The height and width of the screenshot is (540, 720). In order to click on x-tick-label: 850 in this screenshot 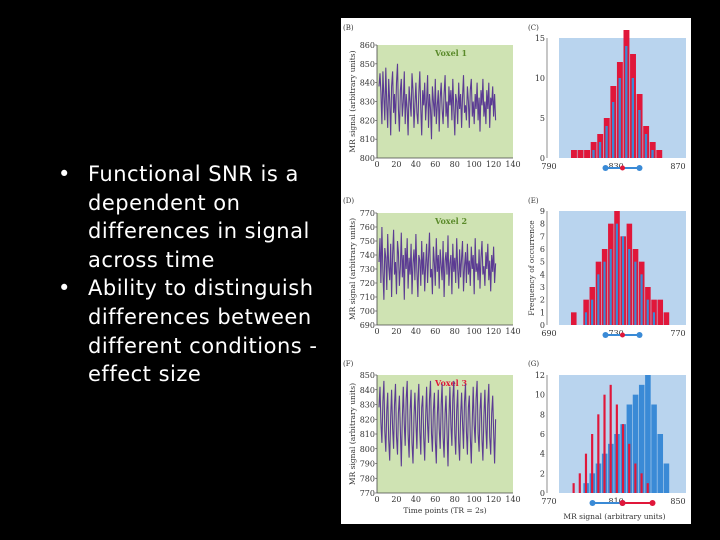, I will do `click(677, 501)`.